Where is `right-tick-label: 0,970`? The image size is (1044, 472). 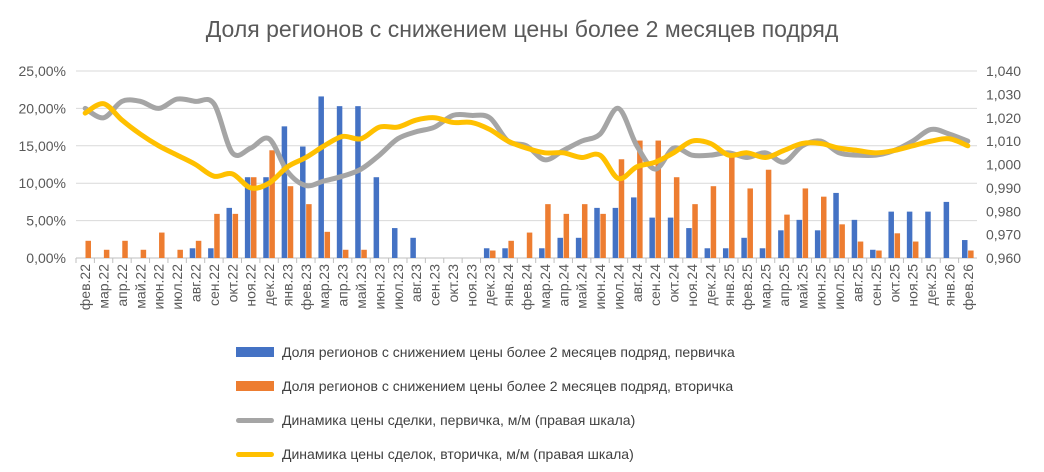 right-tick-label: 0,970 is located at coordinates (1003, 235).